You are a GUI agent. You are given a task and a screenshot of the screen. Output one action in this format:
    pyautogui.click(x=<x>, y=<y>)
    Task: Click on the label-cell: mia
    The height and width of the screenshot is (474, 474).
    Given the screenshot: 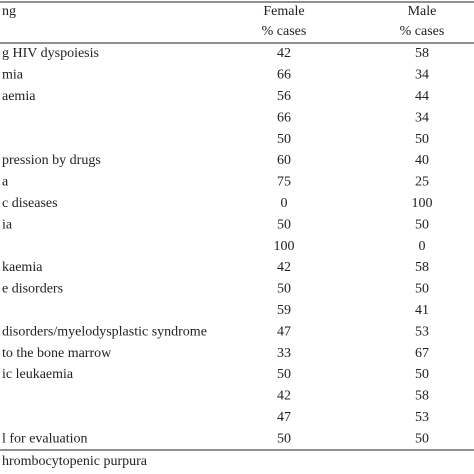 What is the action you would take?
    pyautogui.click(x=13, y=75)
    